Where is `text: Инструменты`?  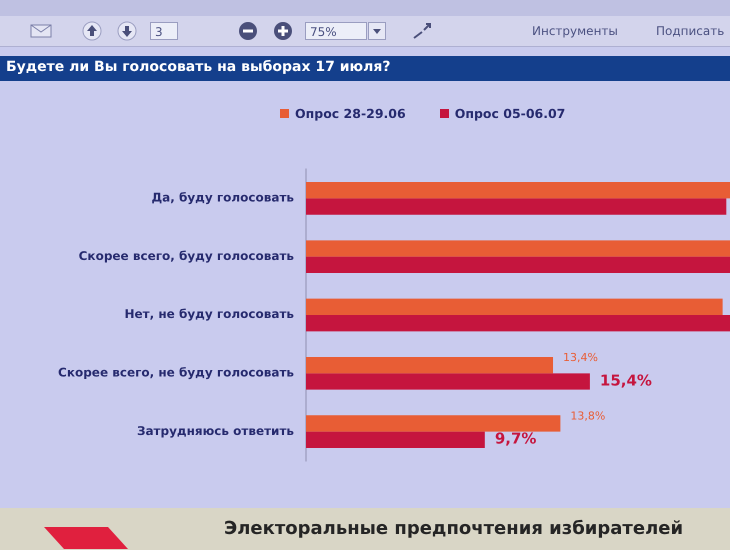 text: Инструменты is located at coordinates (575, 31).